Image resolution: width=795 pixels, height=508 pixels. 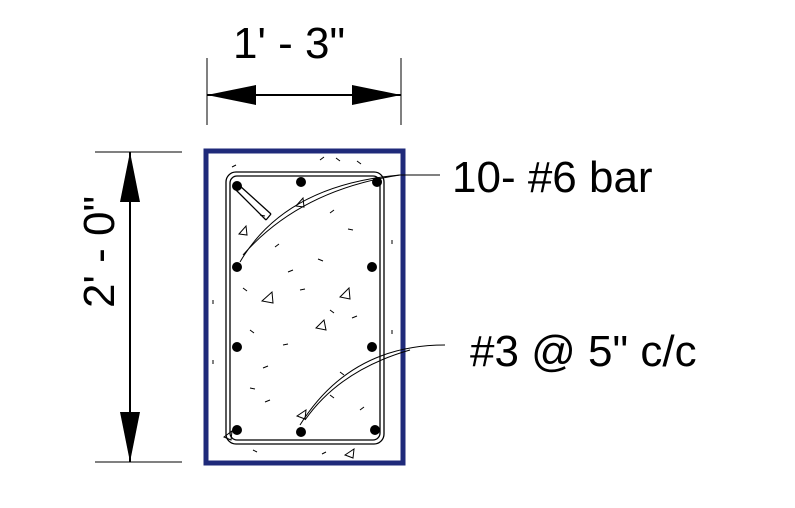 I want to click on longitudinal-bars-label: 10- #6 bar, so click(x=552, y=177).